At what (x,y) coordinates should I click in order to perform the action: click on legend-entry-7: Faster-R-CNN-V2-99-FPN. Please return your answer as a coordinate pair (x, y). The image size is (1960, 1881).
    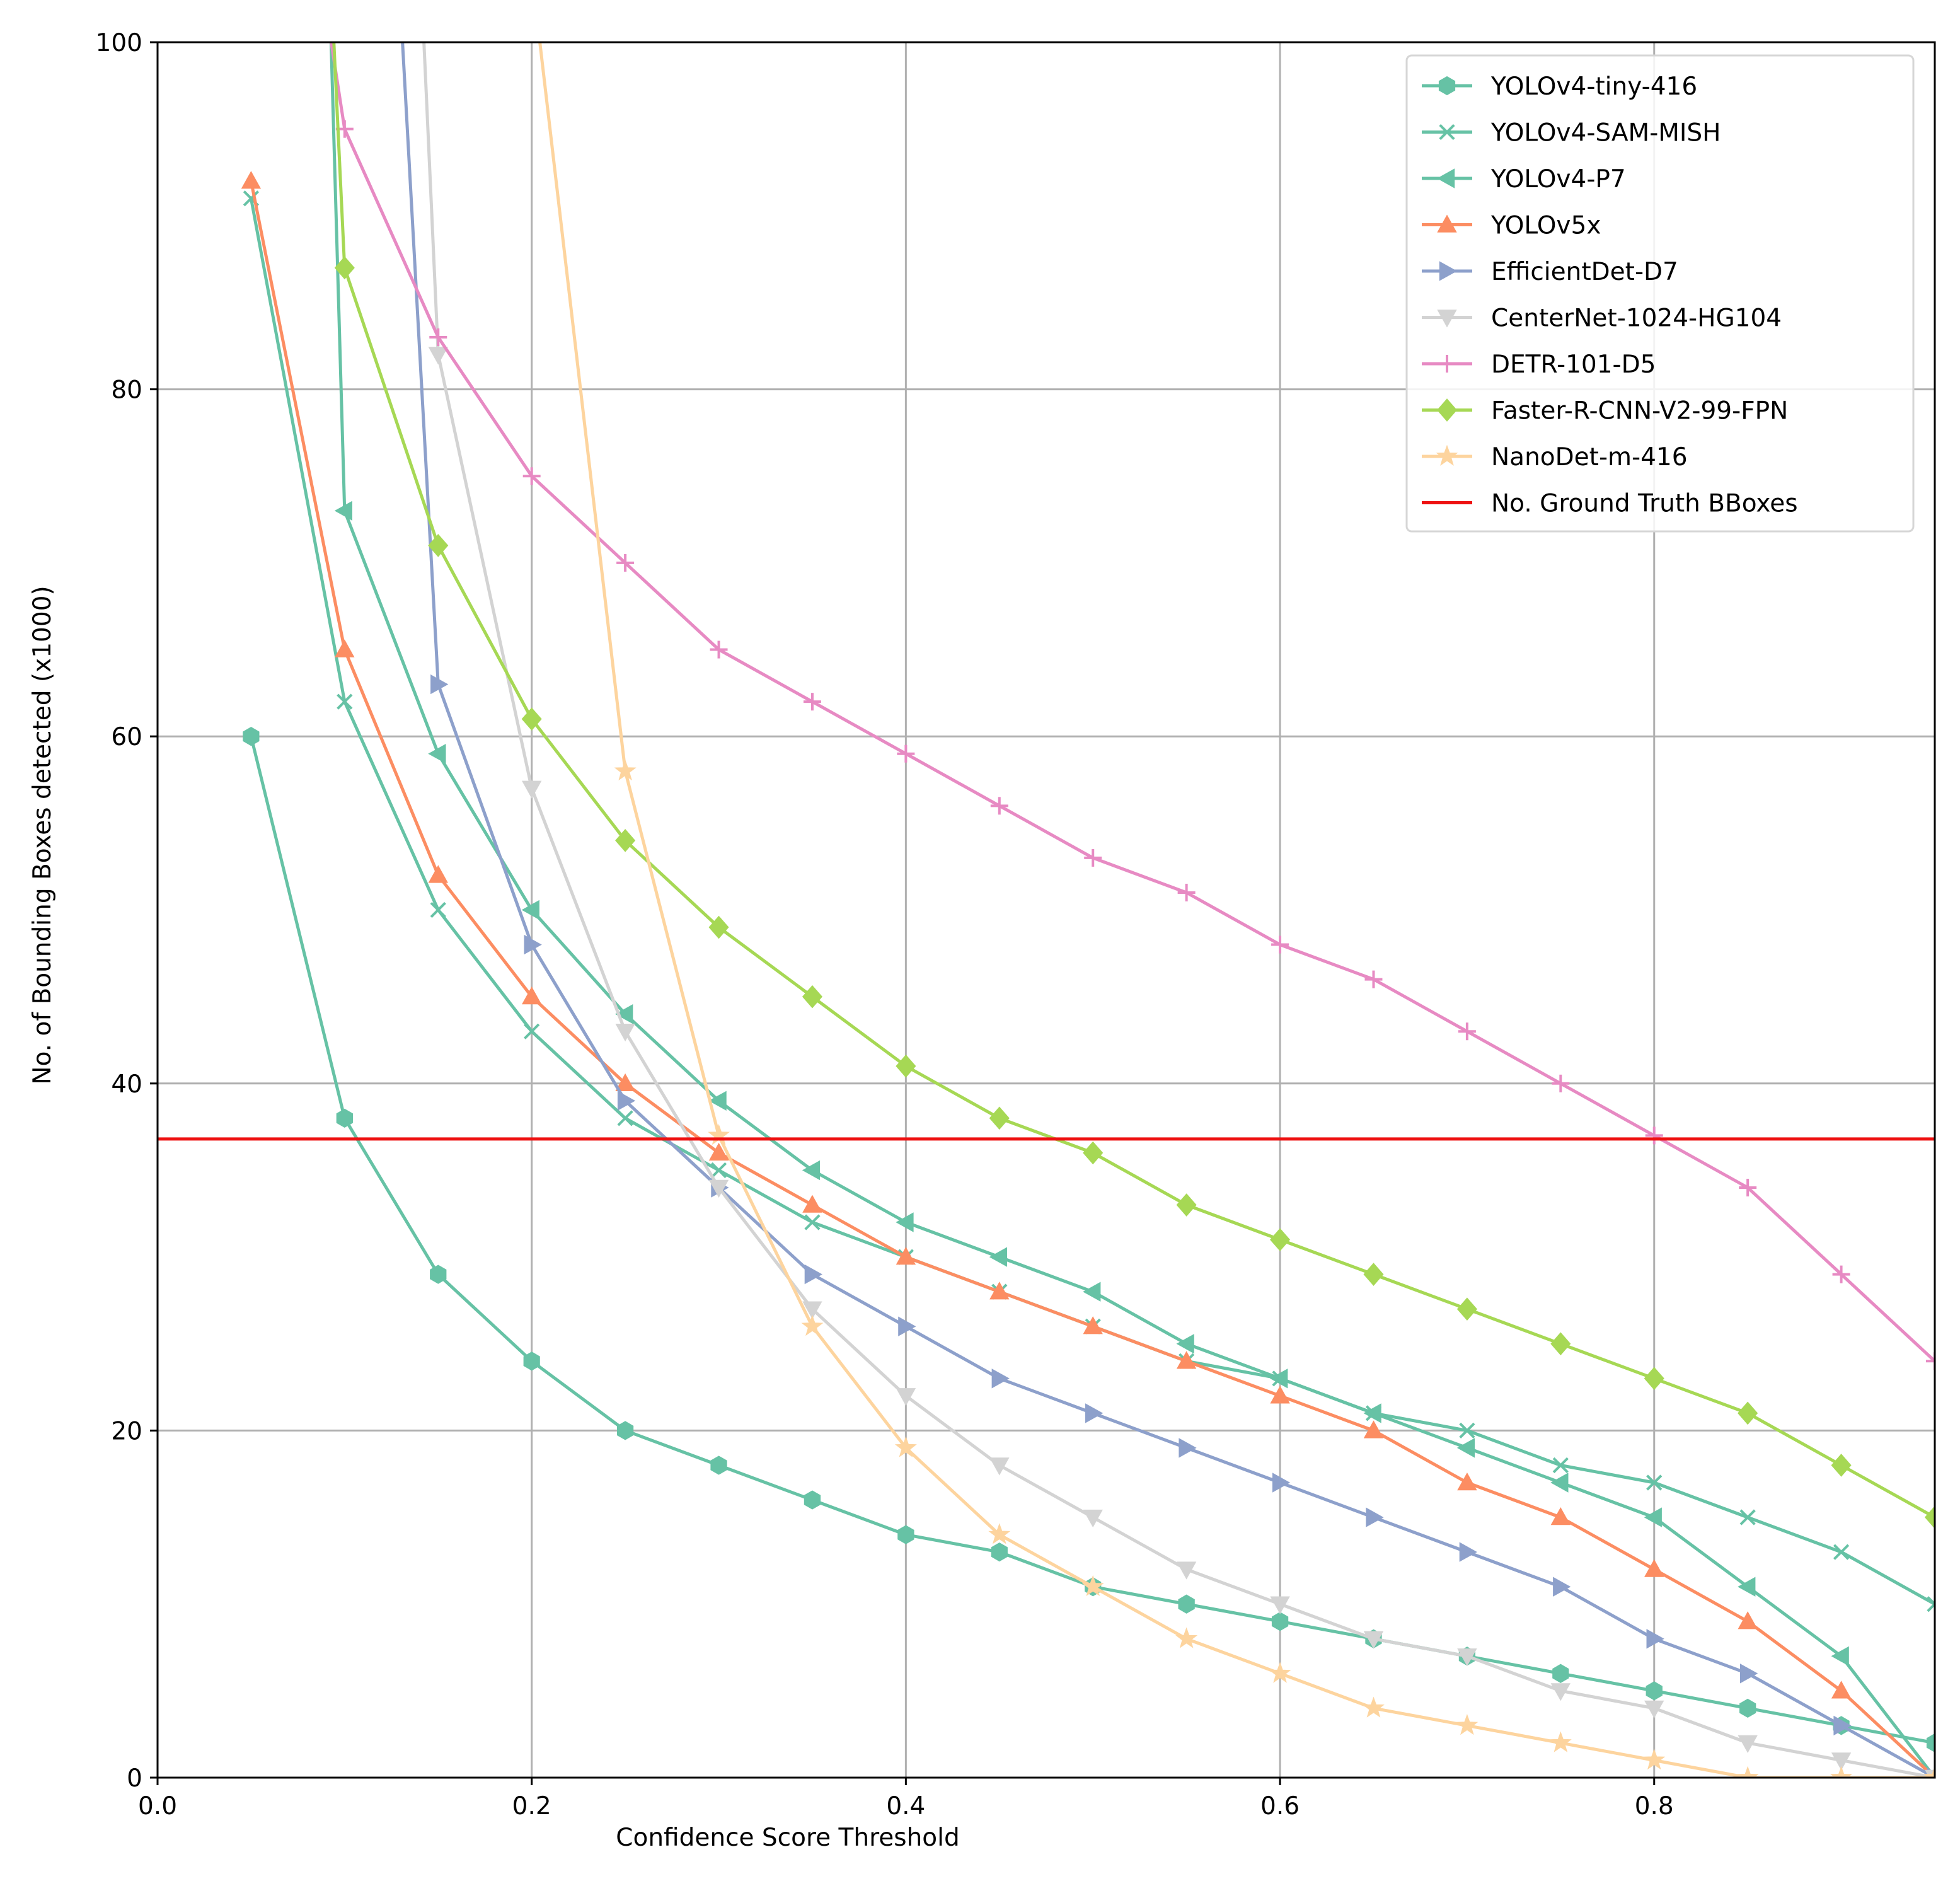
    Looking at the image, I should click on (1605, 411).